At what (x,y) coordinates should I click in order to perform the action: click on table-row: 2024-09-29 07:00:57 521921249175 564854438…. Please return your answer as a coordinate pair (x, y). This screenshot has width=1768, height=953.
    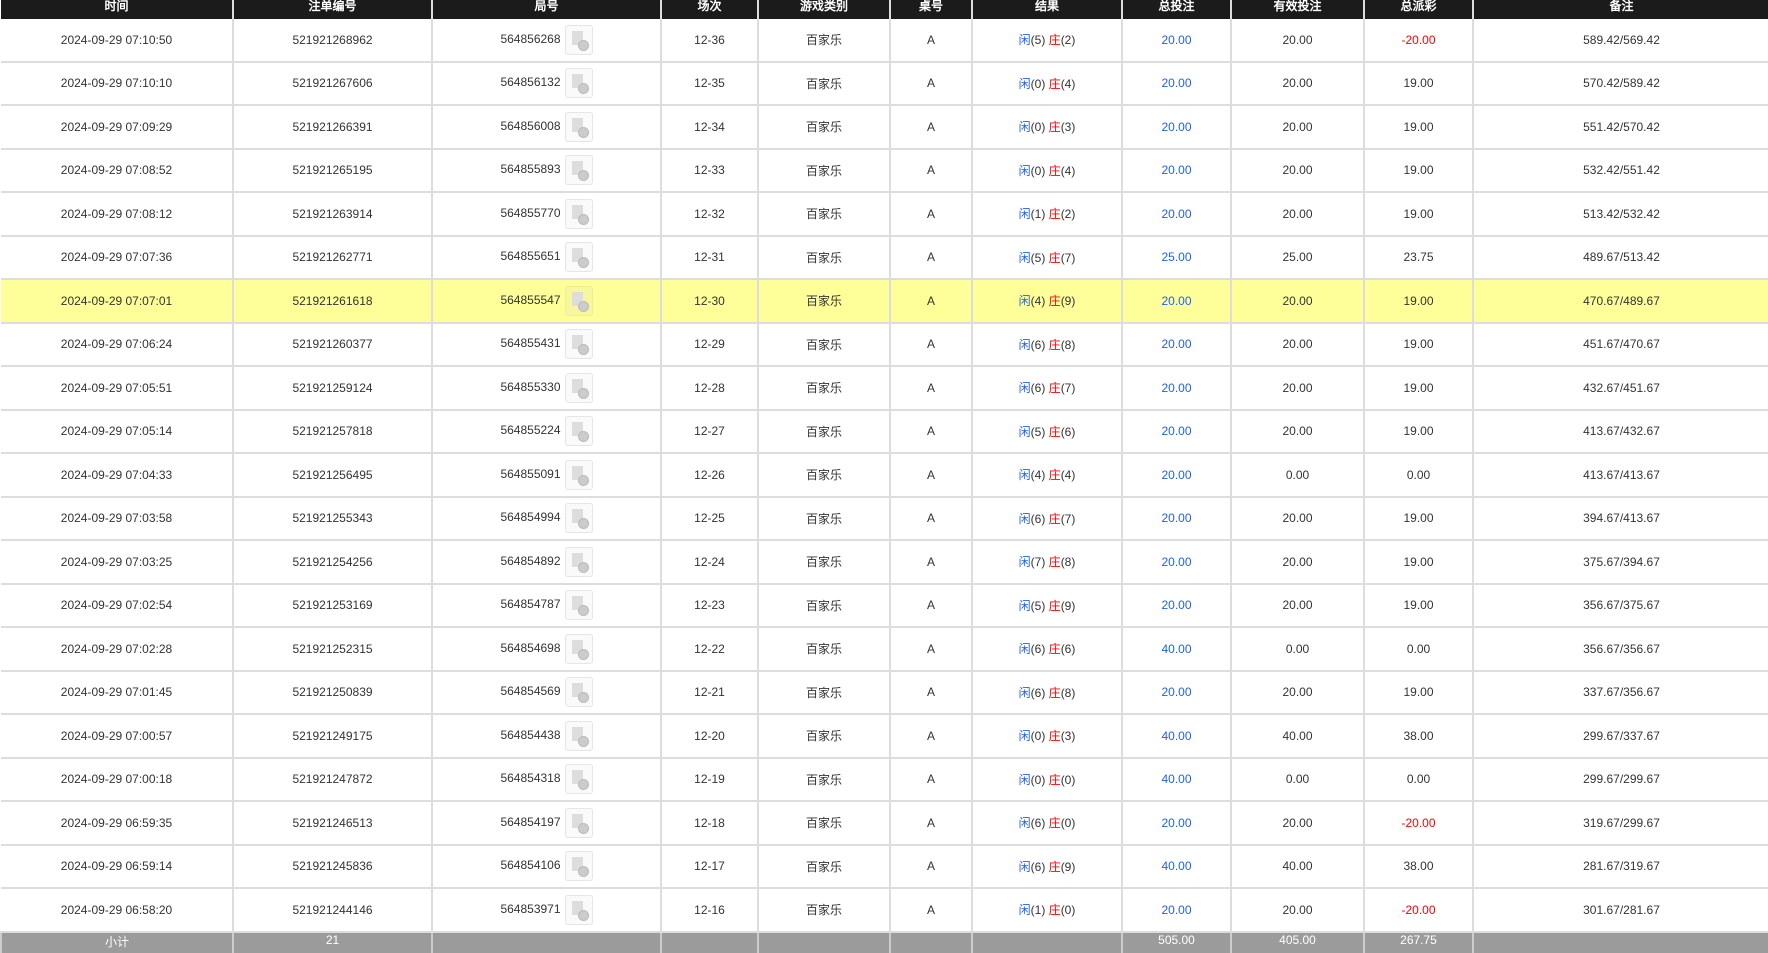
    Looking at the image, I should click on (884, 736).